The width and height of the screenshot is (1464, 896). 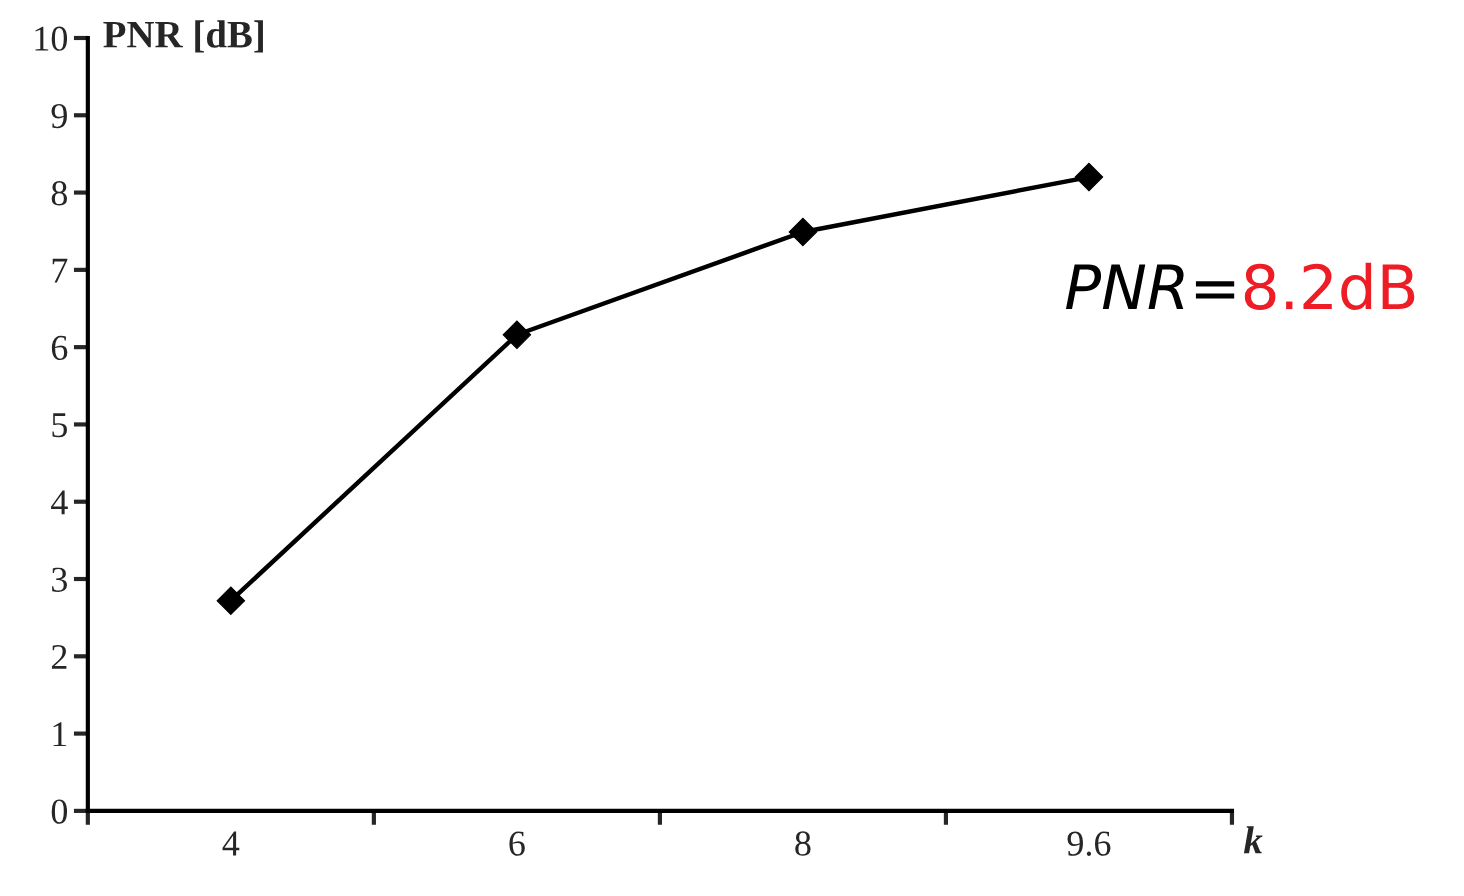 What do you see at coordinates (59, 116) in the screenshot?
I see `y-tick-label: 9` at bounding box center [59, 116].